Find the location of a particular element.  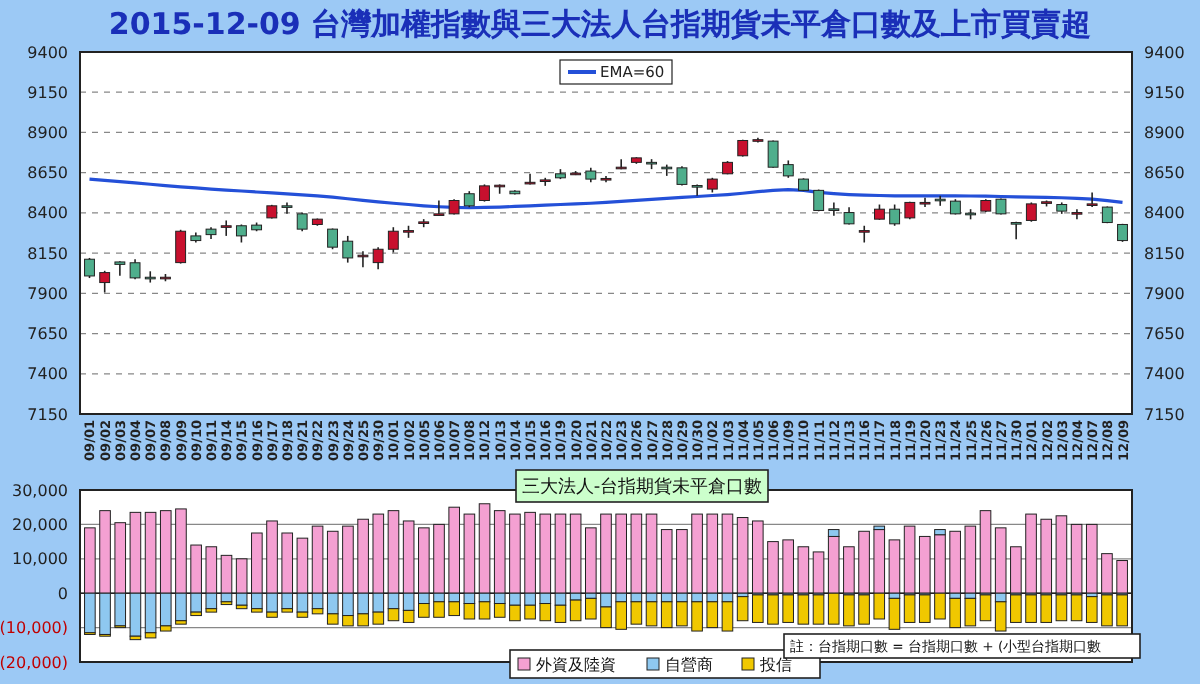

y2-tick-label: 8900 is located at coordinates (1164, 133).